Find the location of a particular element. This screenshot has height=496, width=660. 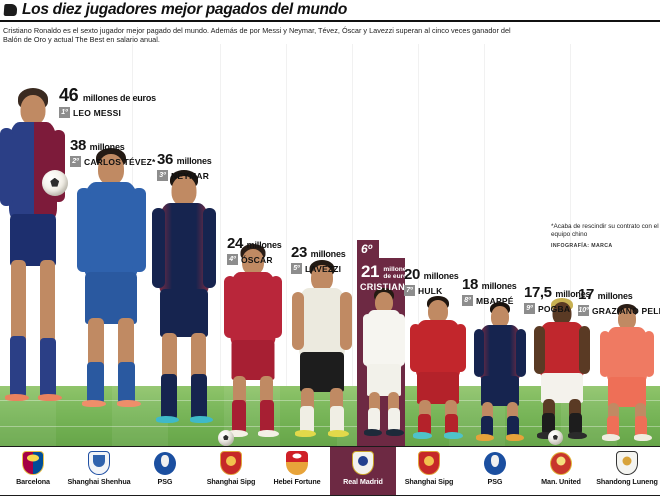

rank-badge: 3º is located at coordinates (162, 175).